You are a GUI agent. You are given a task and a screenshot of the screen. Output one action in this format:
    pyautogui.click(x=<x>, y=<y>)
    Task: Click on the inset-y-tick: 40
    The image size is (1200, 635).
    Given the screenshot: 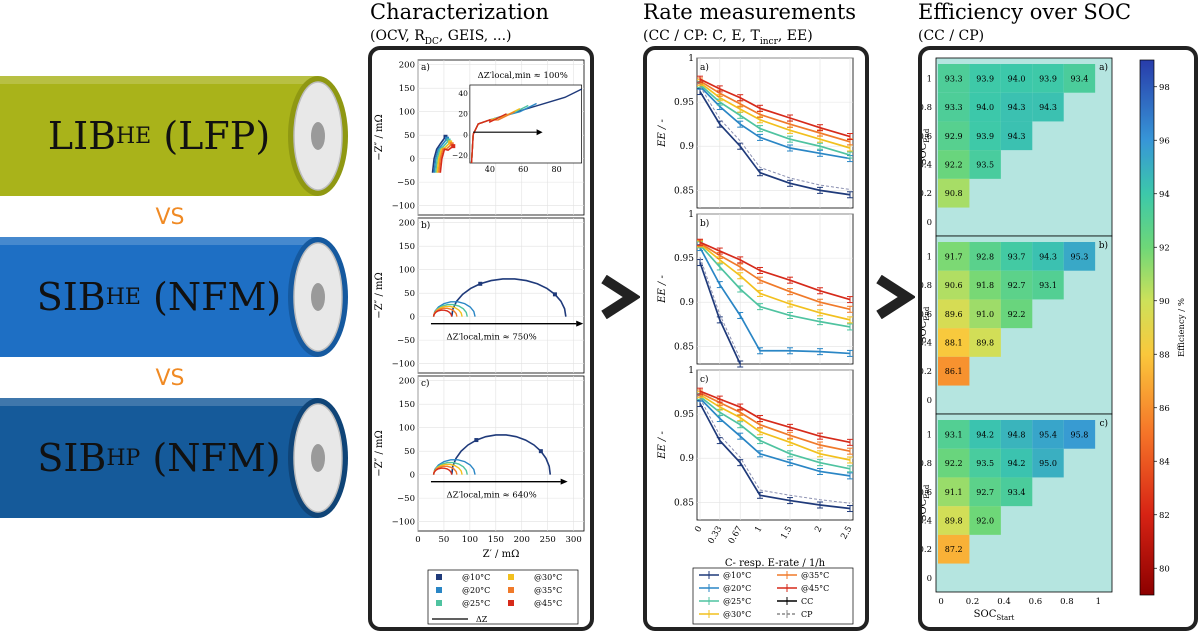 What is the action you would take?
    pyautogui.click(x=463, y=93)
    